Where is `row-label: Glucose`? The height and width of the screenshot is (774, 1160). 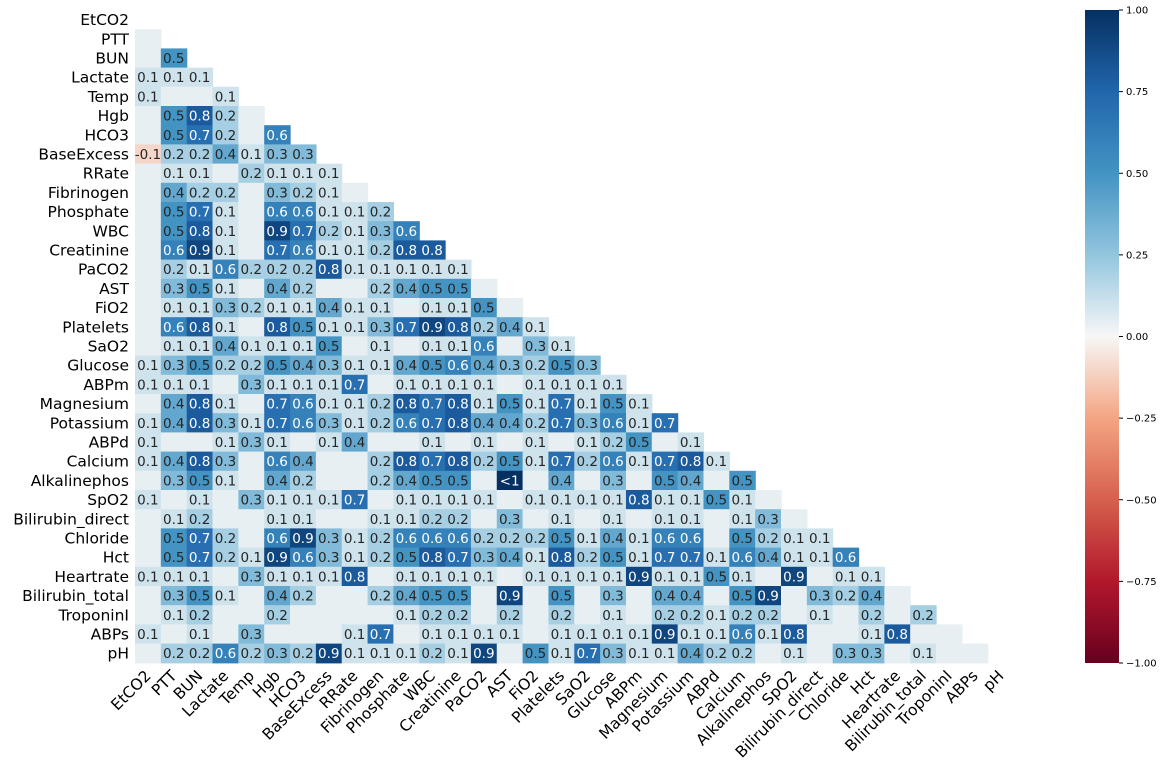 row-label: Glucose is located at coordinates (98, 366).